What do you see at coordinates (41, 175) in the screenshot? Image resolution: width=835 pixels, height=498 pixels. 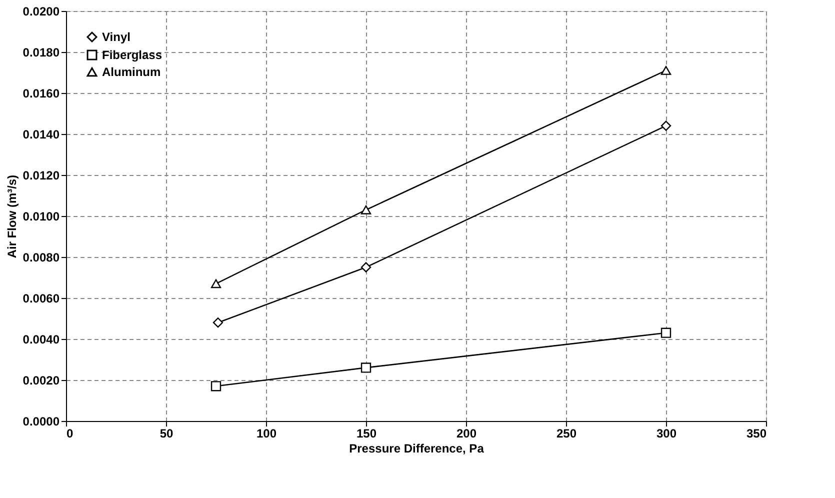 I see `y-tick-label: 0.0120` at bounding box center [41, 175].